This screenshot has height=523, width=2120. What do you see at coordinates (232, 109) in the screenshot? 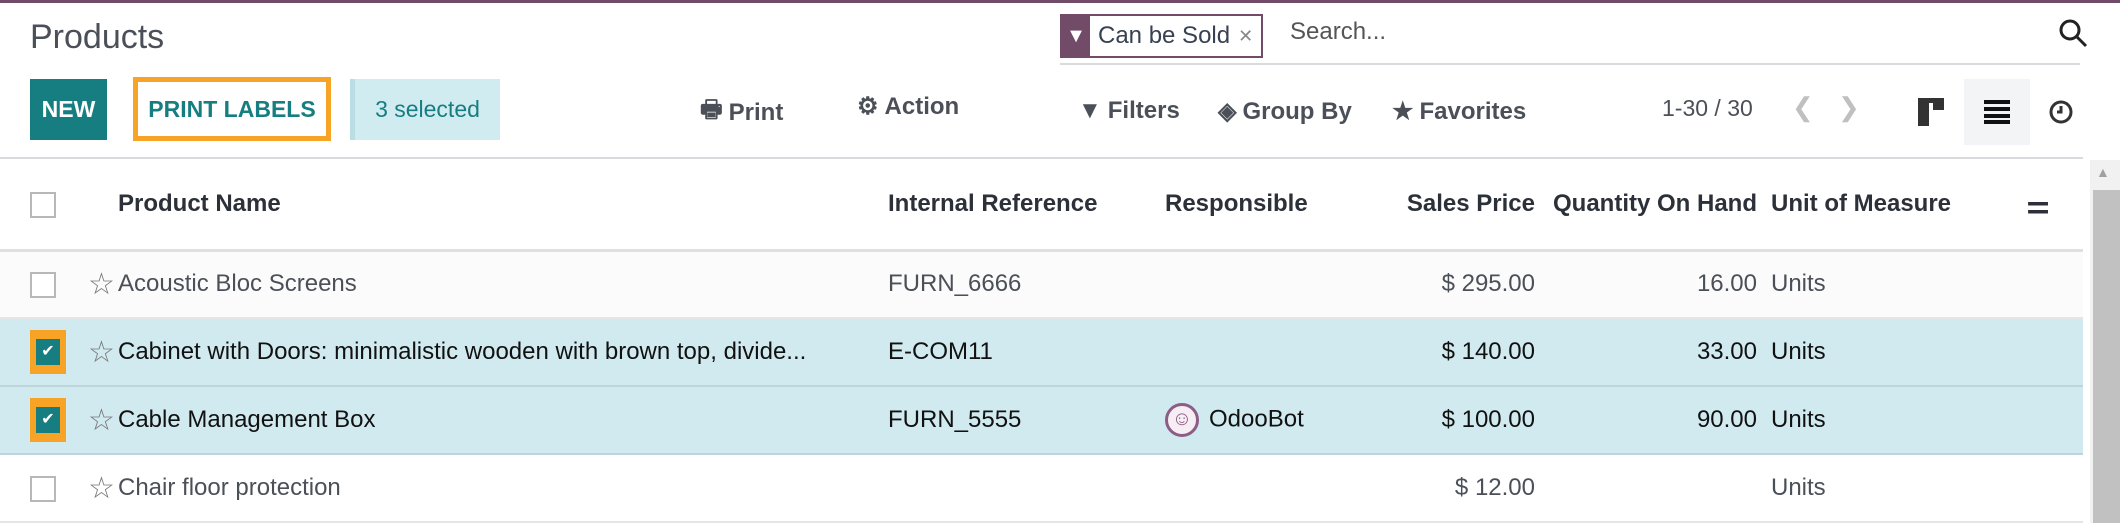
I see `print-labels-button: PRINT LABELS` at bounding box center [232, 109].